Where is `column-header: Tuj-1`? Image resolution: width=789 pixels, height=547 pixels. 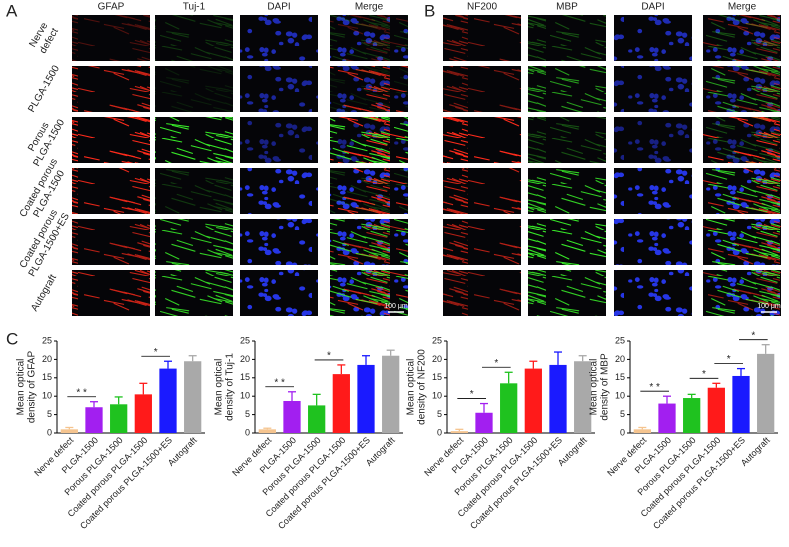 column-header: Tuj-1 is located at coordinates (194, 7).